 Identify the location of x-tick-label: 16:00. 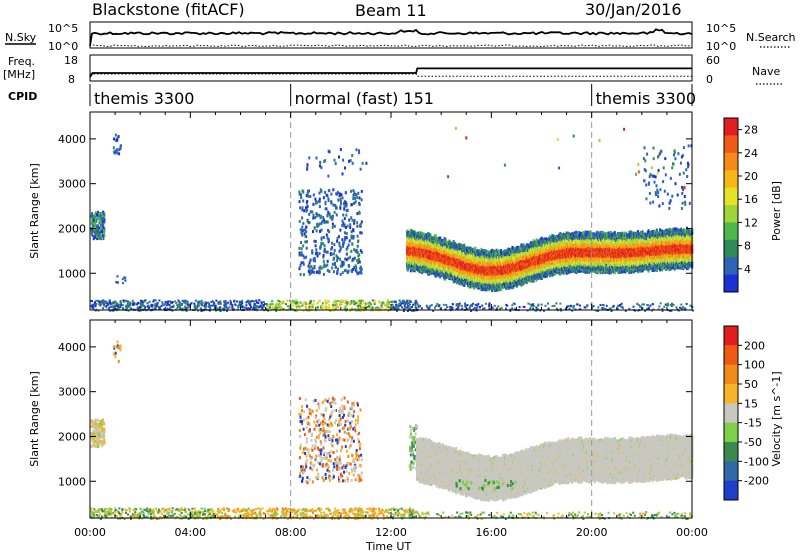
(491, 532).